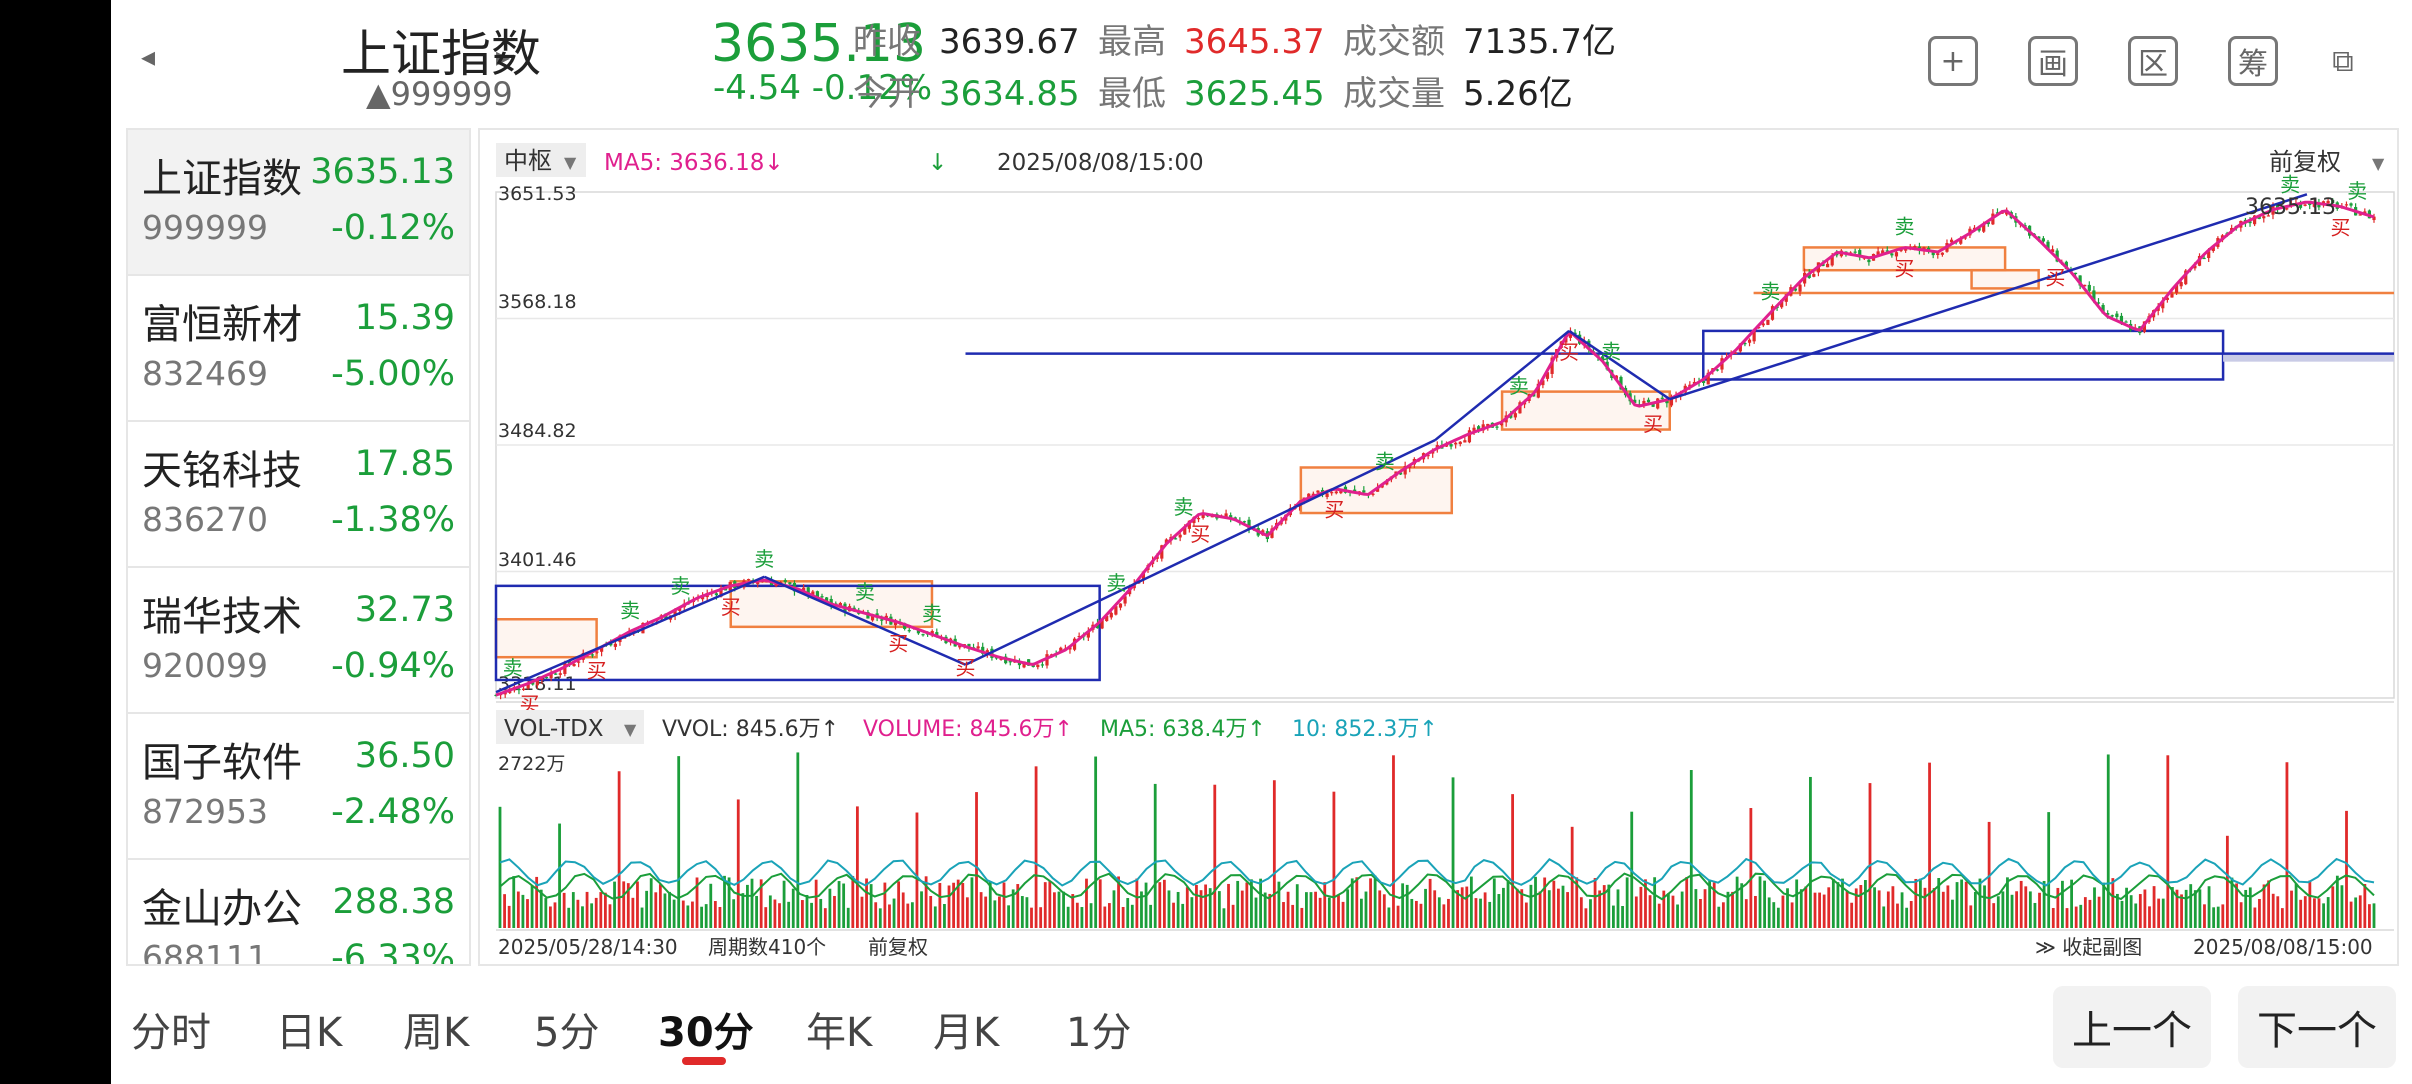 Image resolution: width=2412 pixels, height=1084 pixels. Describe the element at coordinates (393, 812) in the screenshot. I see `watch-pct: -2.48%` at that location.